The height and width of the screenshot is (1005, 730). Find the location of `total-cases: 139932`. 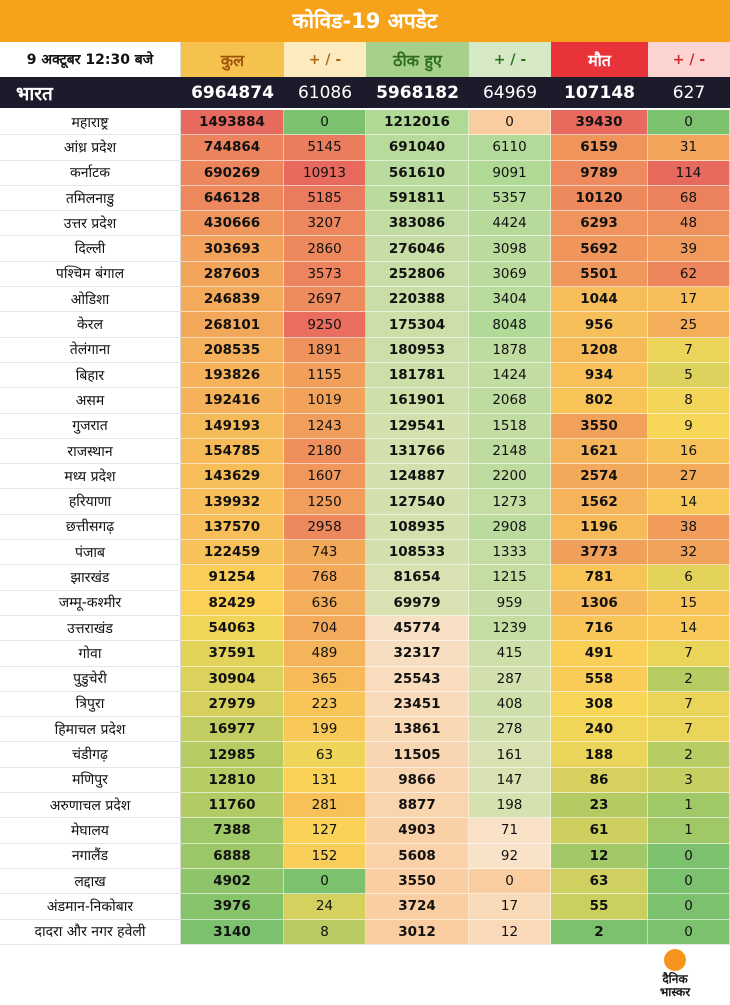

total-cases: 139932 is located at coordinates (232, 502).